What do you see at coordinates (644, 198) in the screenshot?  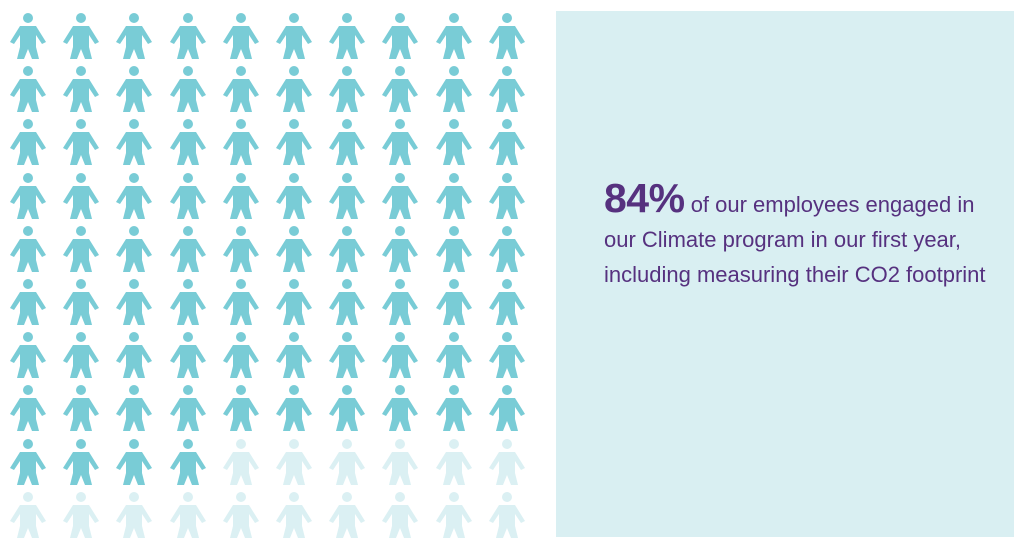 I see `stat-value: 84%` at bounding box center [644, 198].